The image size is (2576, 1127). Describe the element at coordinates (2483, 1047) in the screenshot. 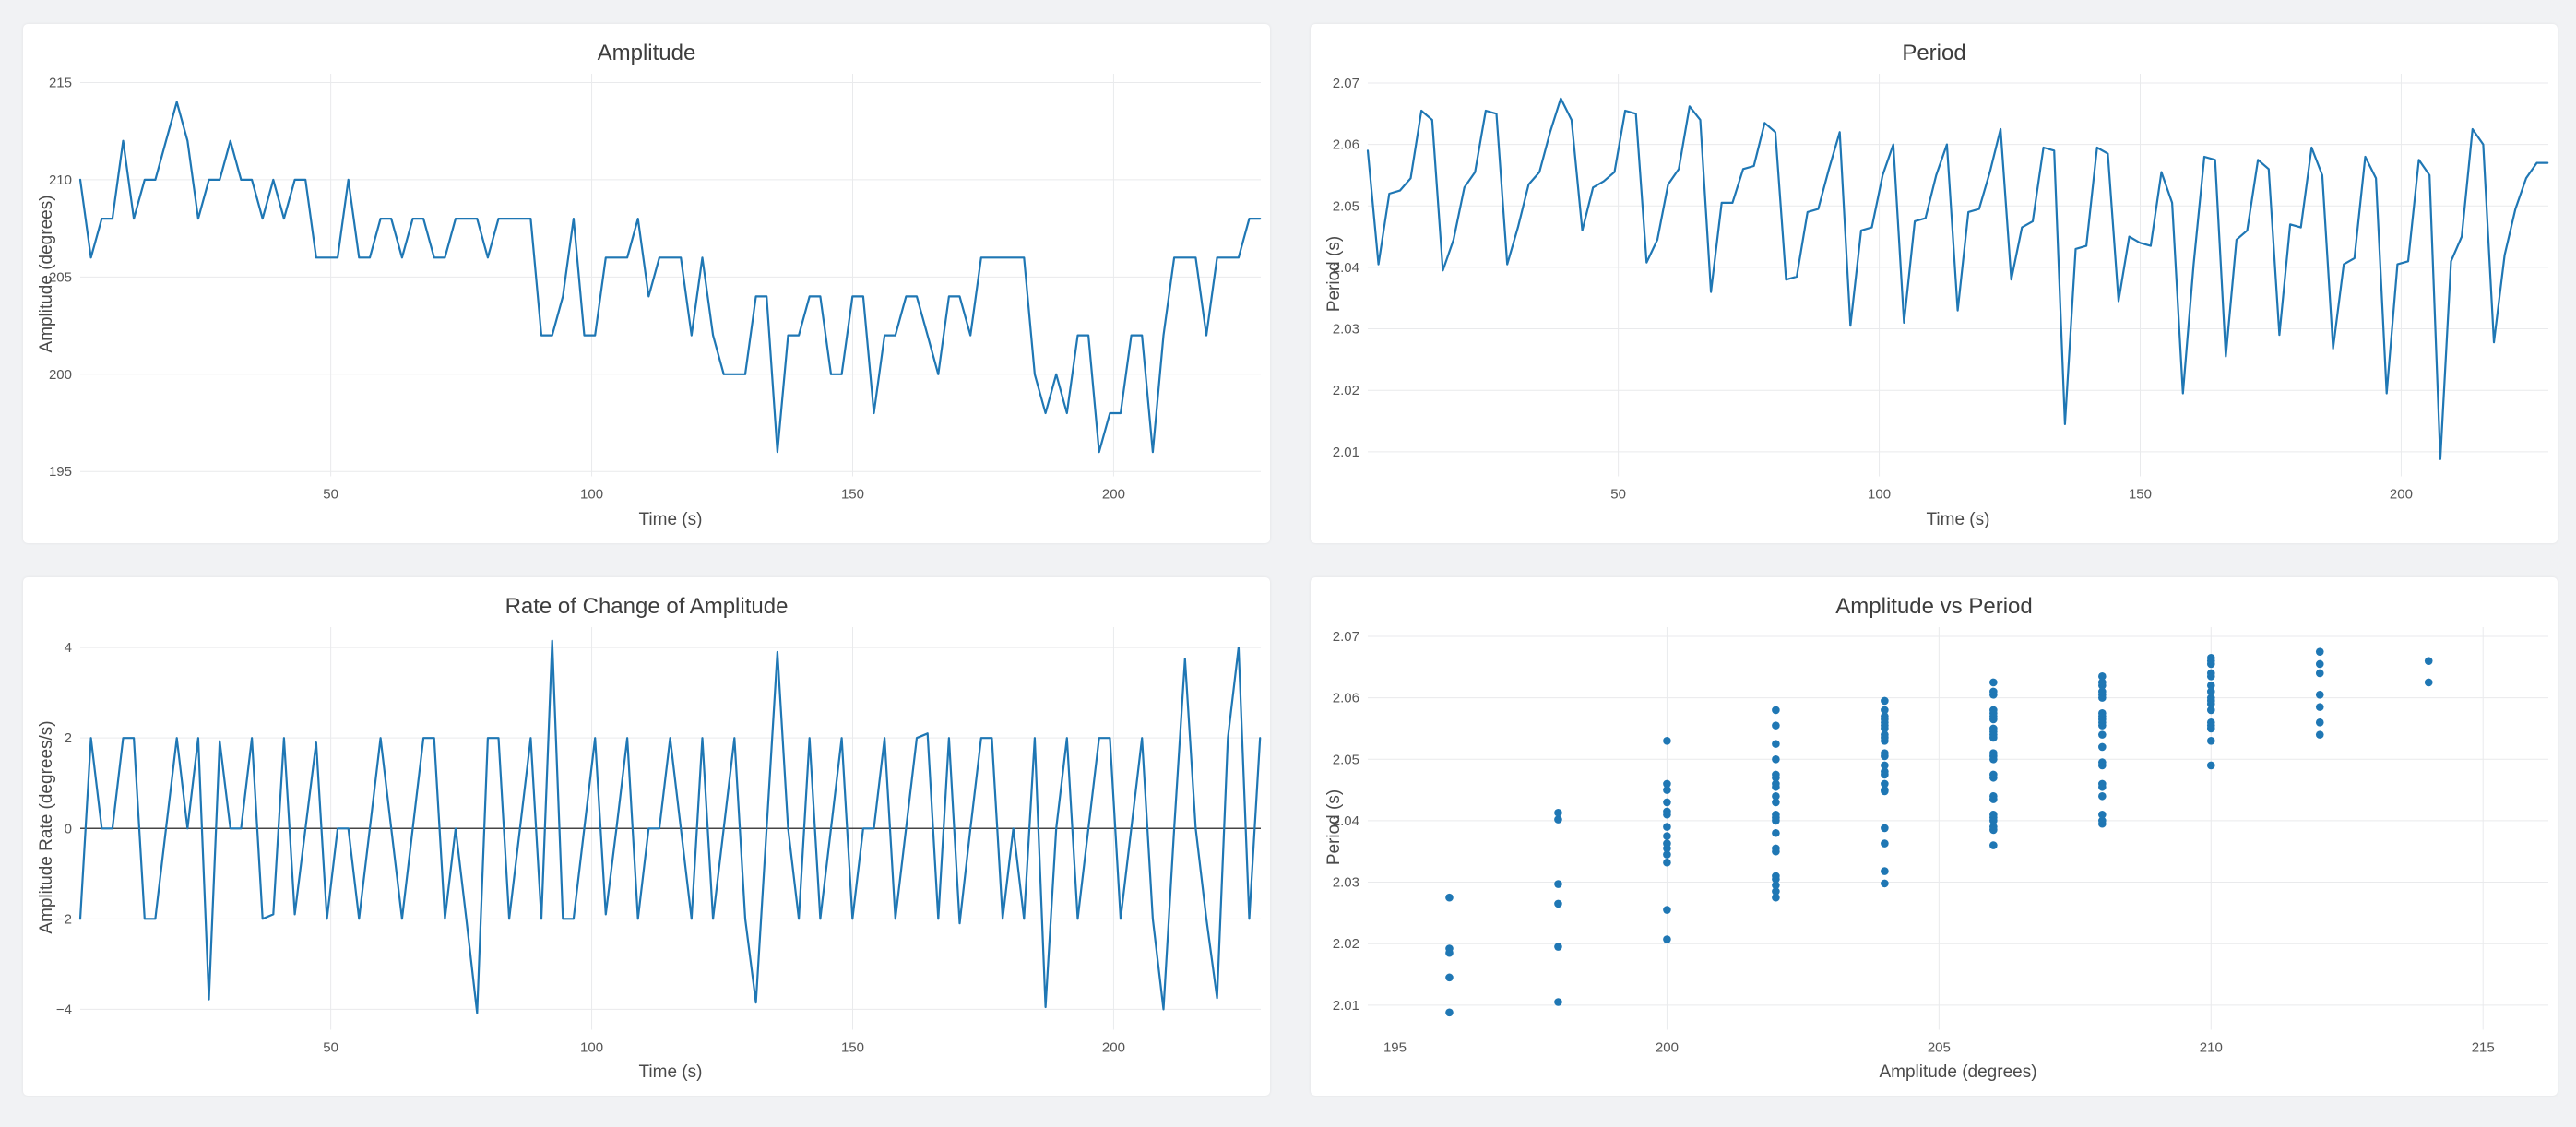

I see `x-tick-label: 215` at that location.